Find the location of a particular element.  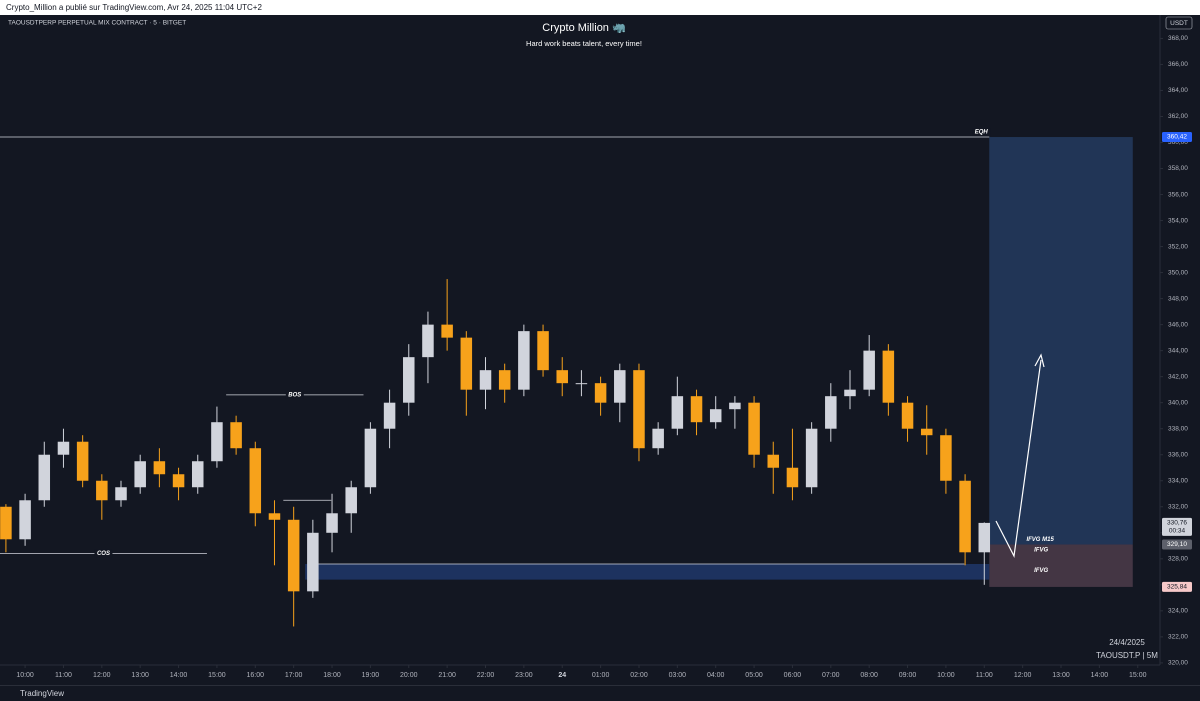

currency-box is located at coordinates (1179, 23).